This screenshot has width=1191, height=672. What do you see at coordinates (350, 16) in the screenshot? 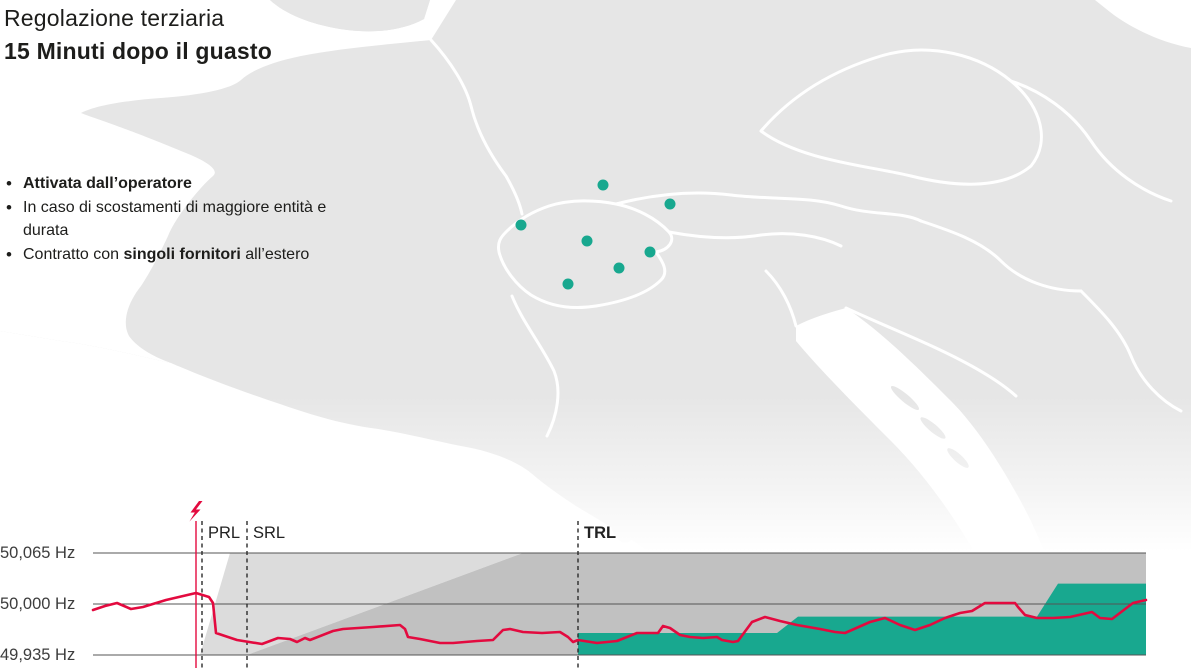
I see `england-land` at bounding box center [350, 16].